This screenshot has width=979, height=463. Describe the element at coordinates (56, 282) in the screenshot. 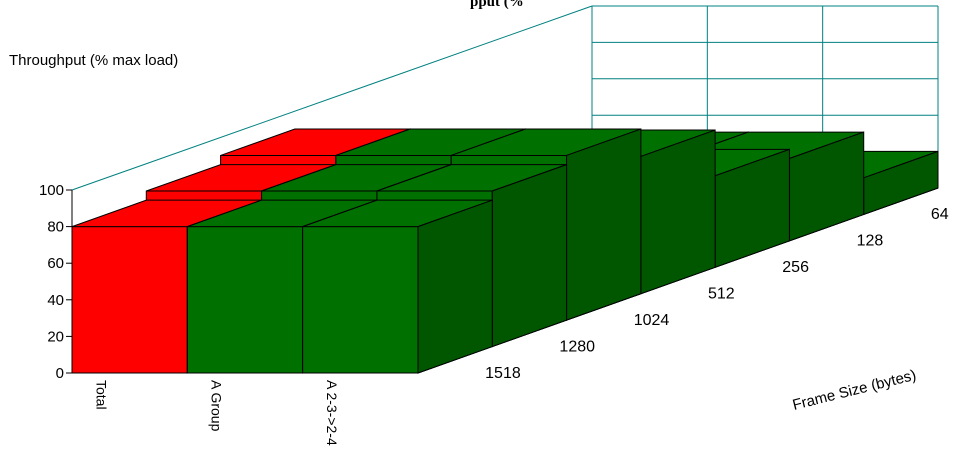

I see `y-axis: 0 20 40 60 80 100` at that location.